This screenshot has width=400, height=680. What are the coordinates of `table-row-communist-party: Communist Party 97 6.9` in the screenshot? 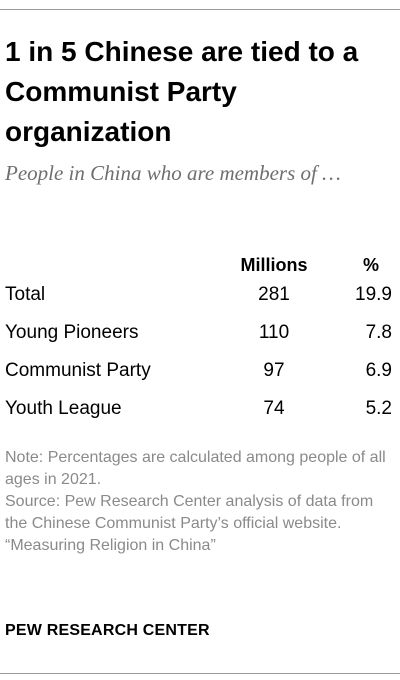 It's located at (200, 373).